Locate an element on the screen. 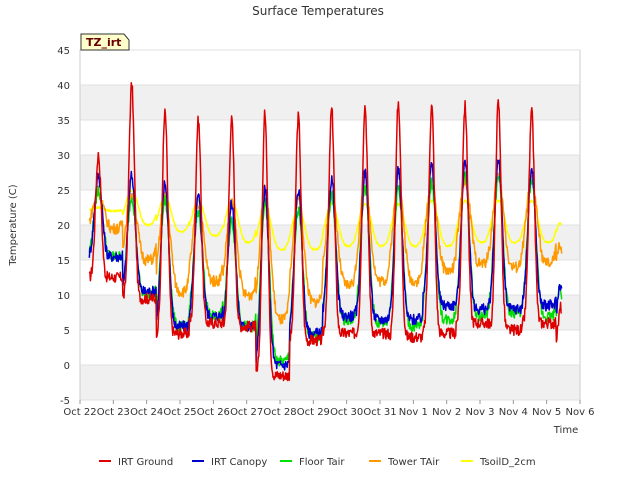  x-tick-label: Oct 30 is located at coordinates (346, 412).